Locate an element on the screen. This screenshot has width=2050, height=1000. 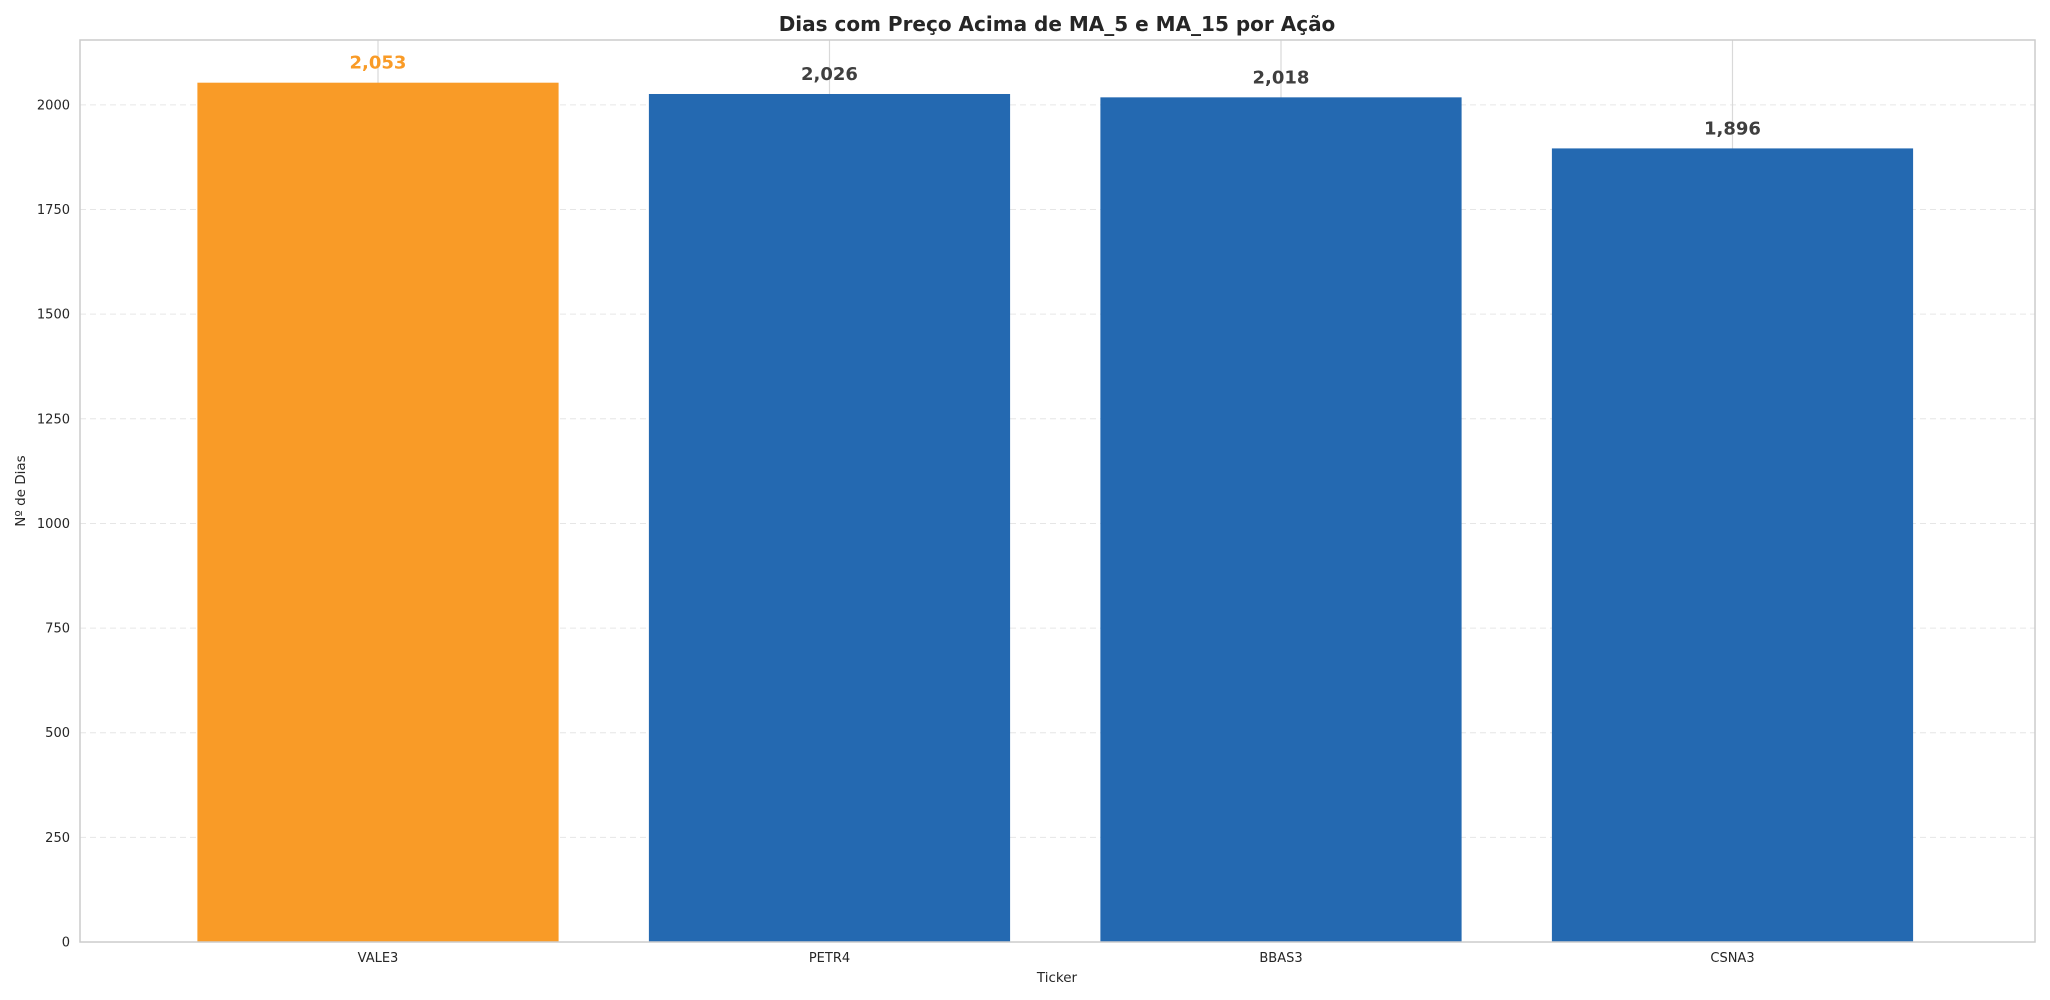
y-tick-label: 0 is located at coordinates (66, 943).